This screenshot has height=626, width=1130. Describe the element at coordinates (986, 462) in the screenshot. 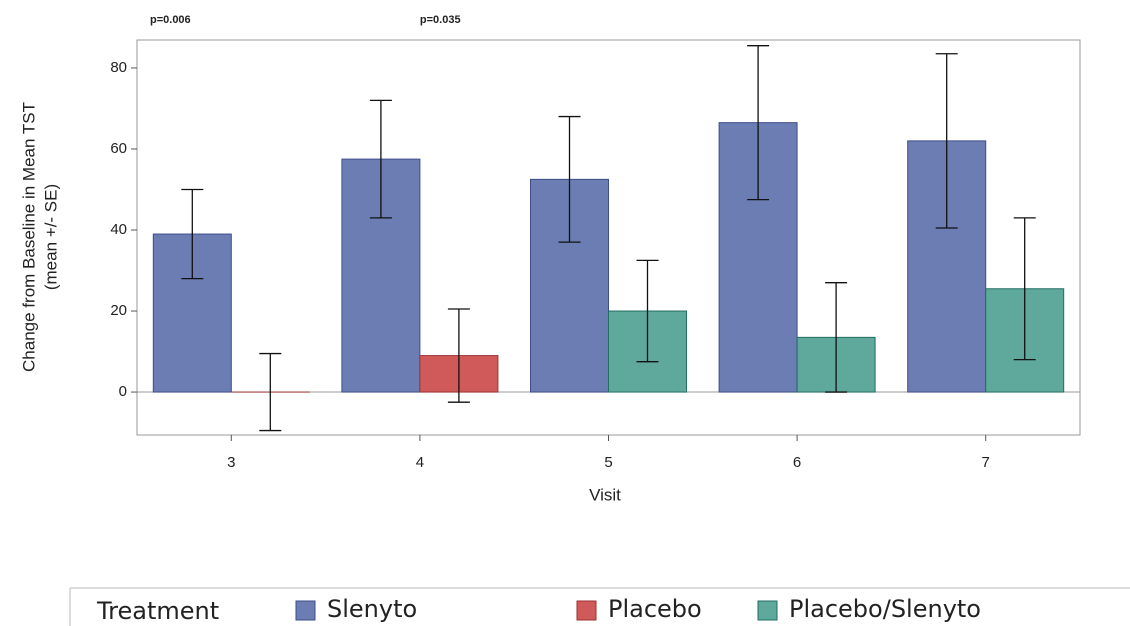

I see `x-tick-label: 7` at that location.